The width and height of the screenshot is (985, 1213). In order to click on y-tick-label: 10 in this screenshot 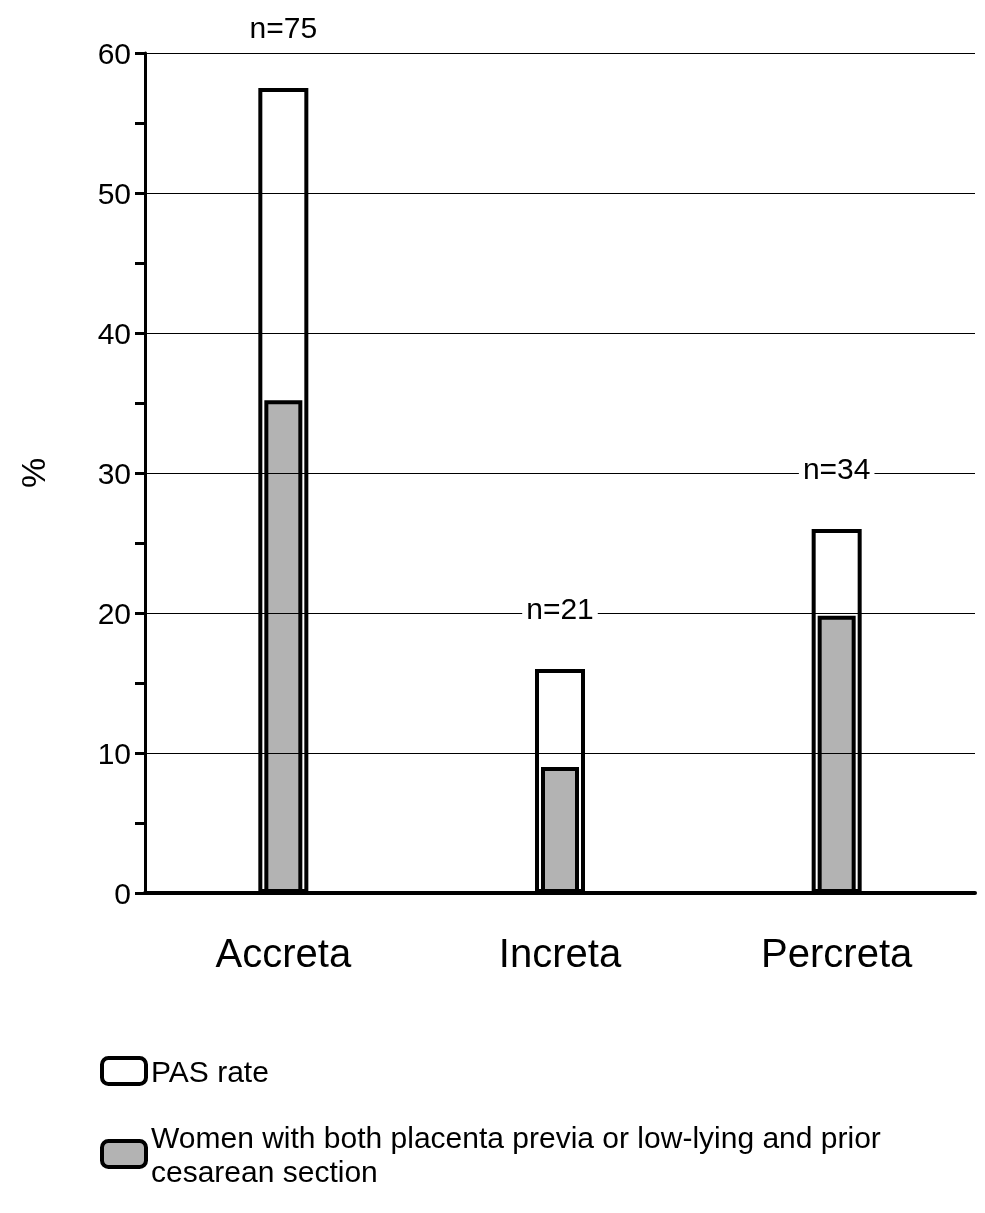, I will do `click(114, 753)`.